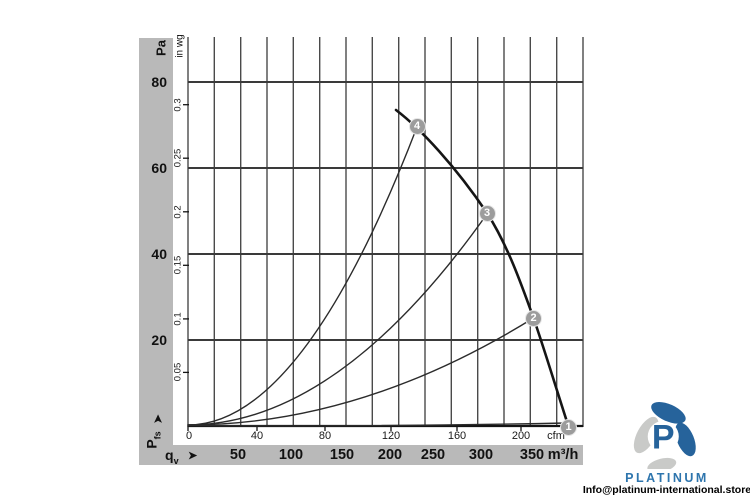  I want to click on left-axis-band, so click(156, 251).